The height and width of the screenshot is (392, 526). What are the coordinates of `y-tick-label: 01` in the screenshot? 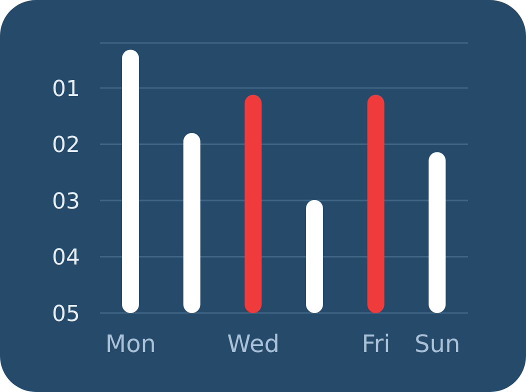 It's located at (66, 89).